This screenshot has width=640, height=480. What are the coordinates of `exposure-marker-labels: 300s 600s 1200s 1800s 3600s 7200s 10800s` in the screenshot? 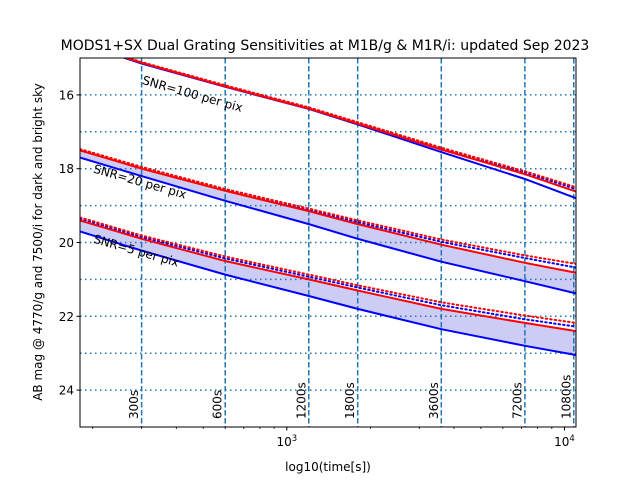 It's located at (350, 397).